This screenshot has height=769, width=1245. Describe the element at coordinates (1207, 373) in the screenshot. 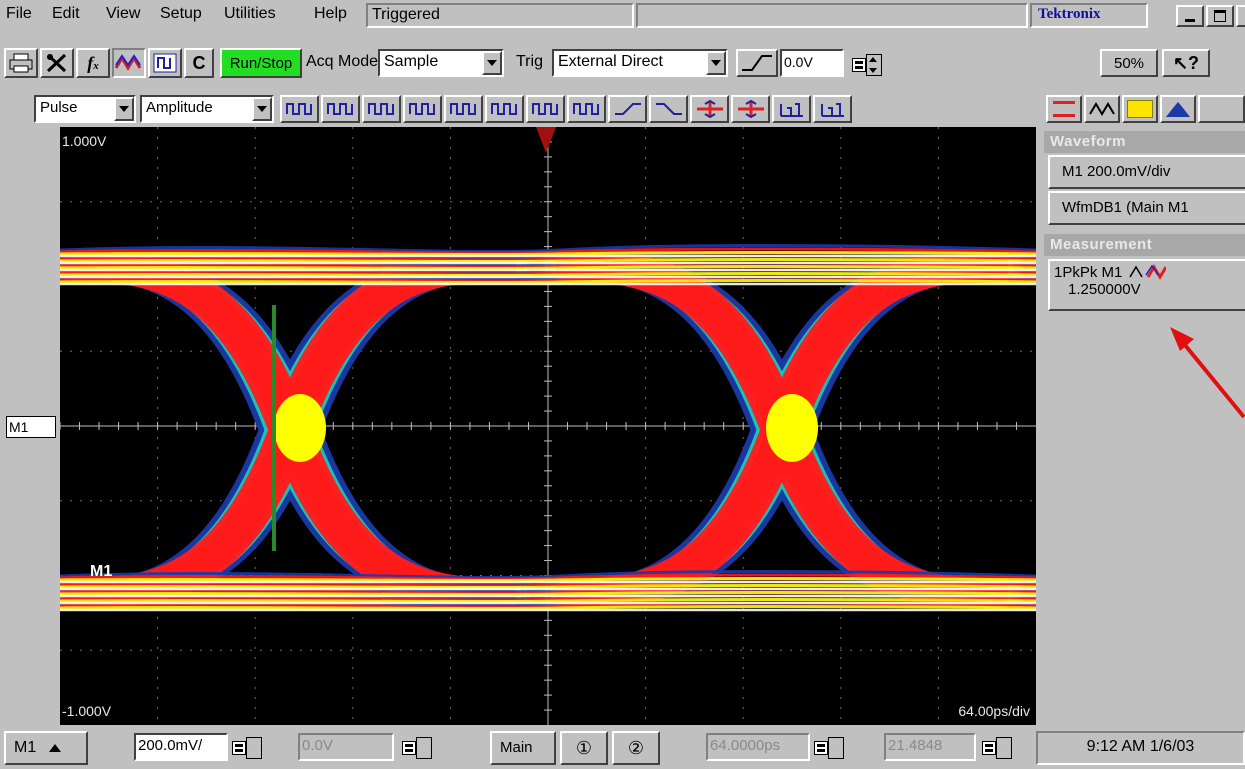

I see `annotation-arrow` at that location.